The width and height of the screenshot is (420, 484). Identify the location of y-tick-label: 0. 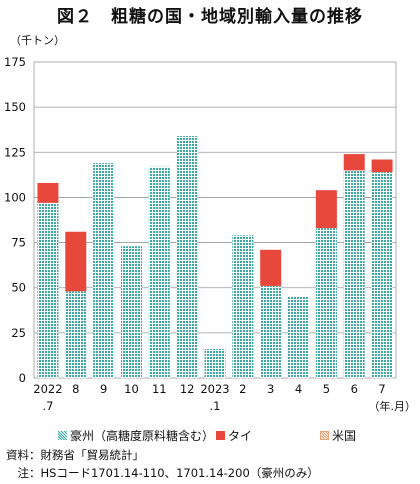
(22, 378).